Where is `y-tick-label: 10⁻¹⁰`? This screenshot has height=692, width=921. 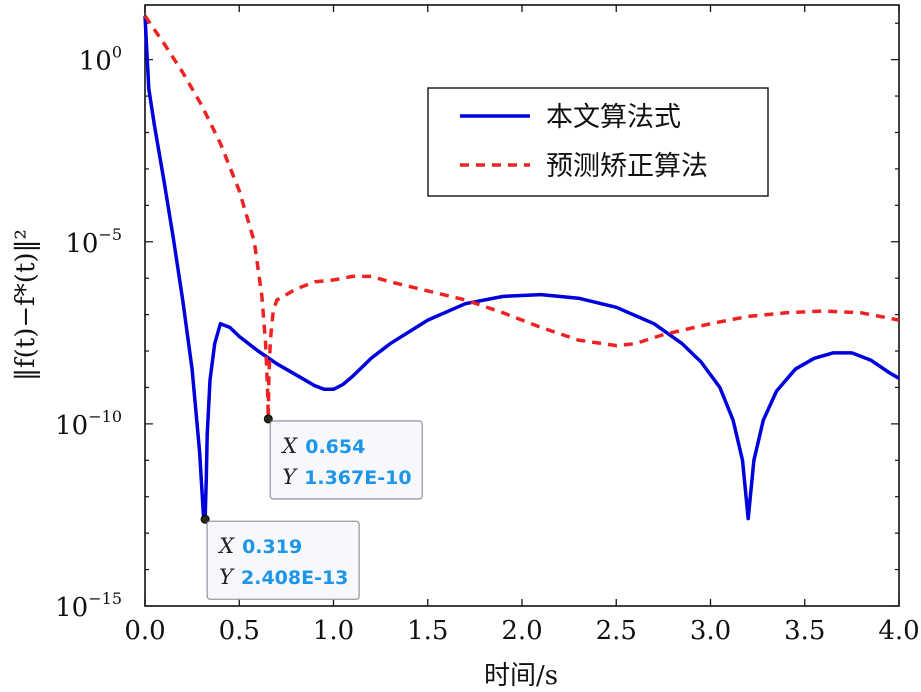
y-tick-label: 10⁻¹⁰ is located at coordinates (88, 424).